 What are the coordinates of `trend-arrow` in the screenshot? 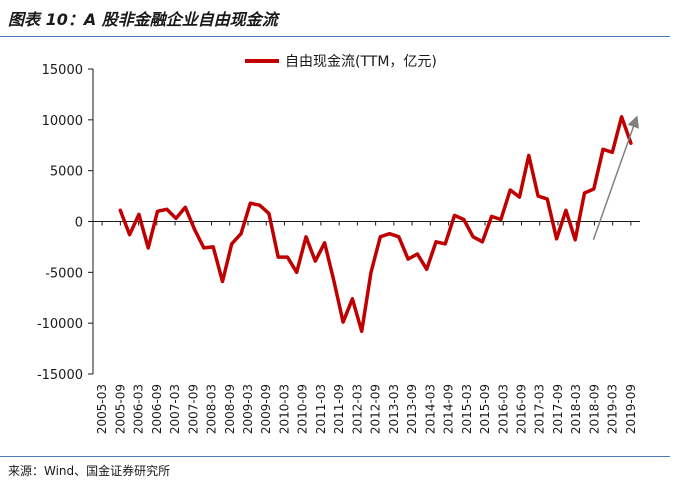 It's located at (616, 178).